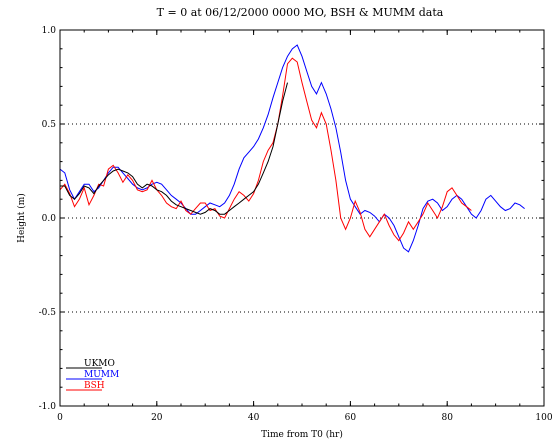 The image size is (558, 441). Describe the element at coordinates (254, 418) in the screenshot. I see `x-tick-label: 40` at that location.